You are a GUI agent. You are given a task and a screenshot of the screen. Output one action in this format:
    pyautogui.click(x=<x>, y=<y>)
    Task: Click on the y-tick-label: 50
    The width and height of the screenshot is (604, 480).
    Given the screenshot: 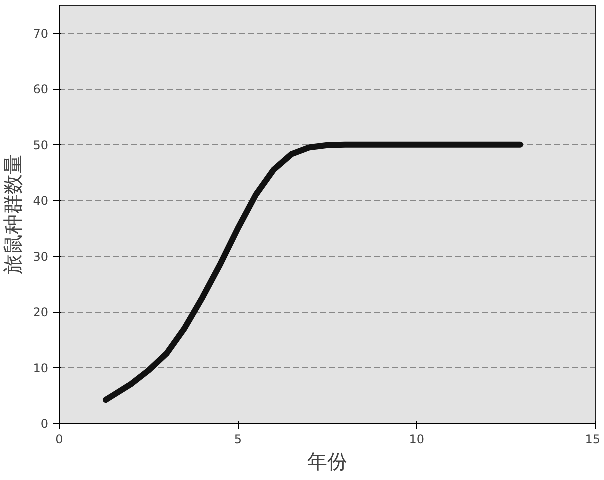 What is the action you would take?
    pyautogui.click(x=41, y=145)
    